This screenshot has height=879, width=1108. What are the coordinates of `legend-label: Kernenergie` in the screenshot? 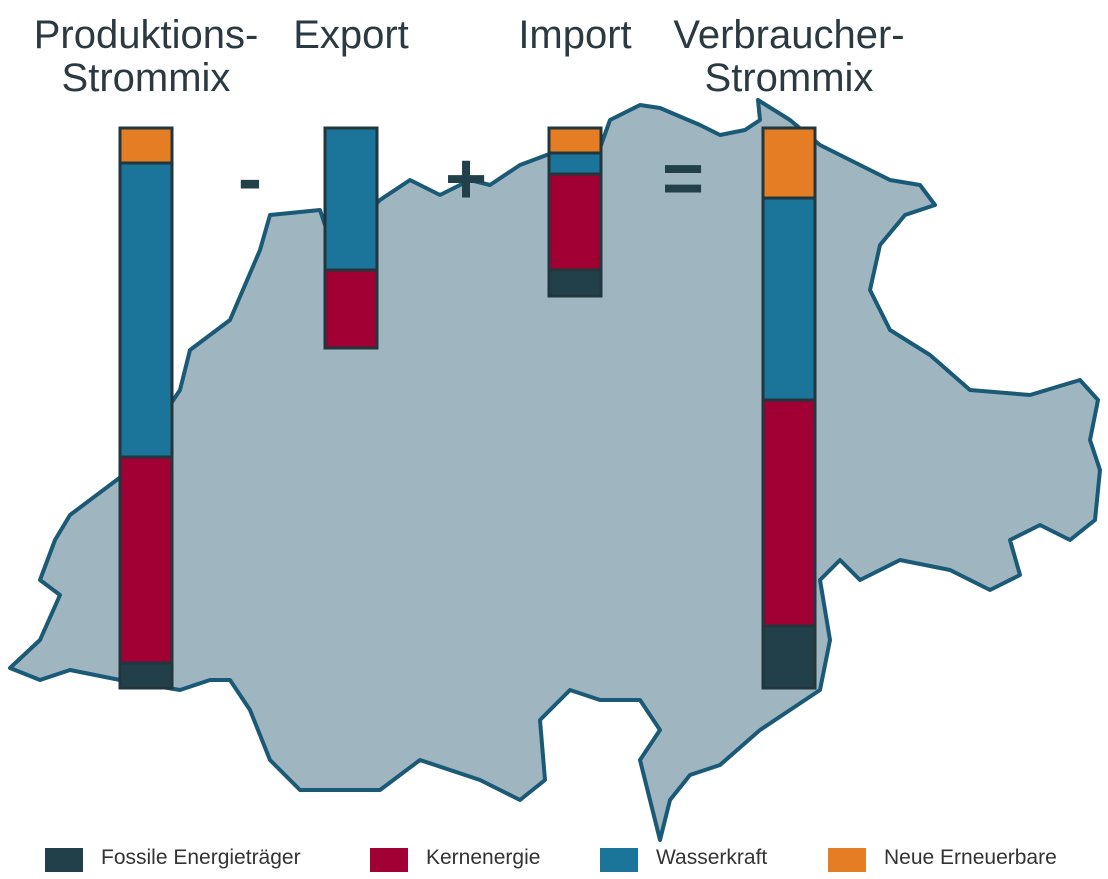 It's located at (483, 857).